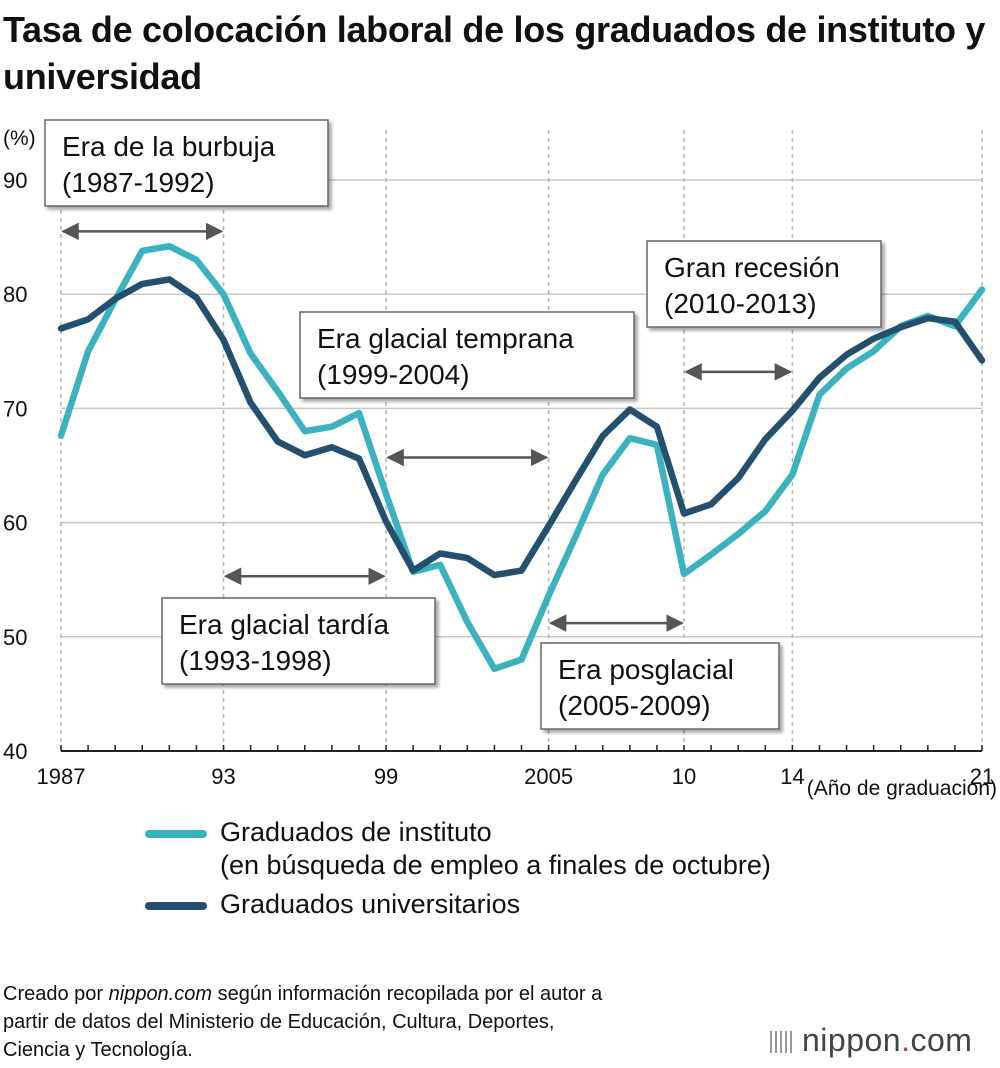 Image resolution: width=1000 pixels, height=1068 pixels. I want to click on era-label: Era posglacial, so click(646, 669).